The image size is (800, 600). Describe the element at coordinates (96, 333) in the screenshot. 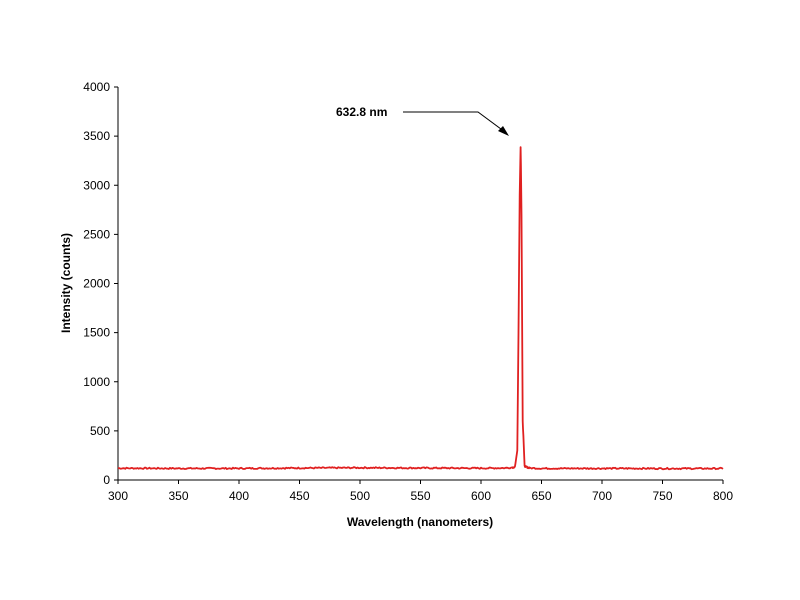

I see `tick-label: 1500` at that location.